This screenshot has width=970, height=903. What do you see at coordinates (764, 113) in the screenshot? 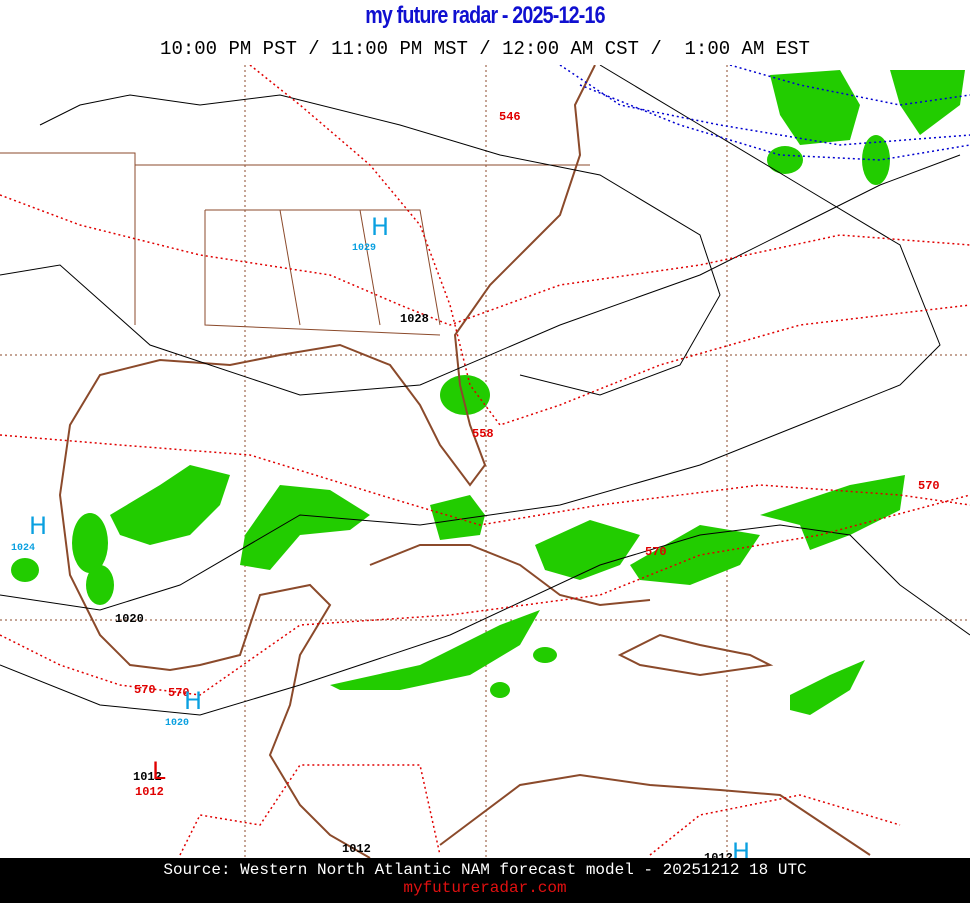
I see `low-thickness-lines` at bounding box center [764, 113].